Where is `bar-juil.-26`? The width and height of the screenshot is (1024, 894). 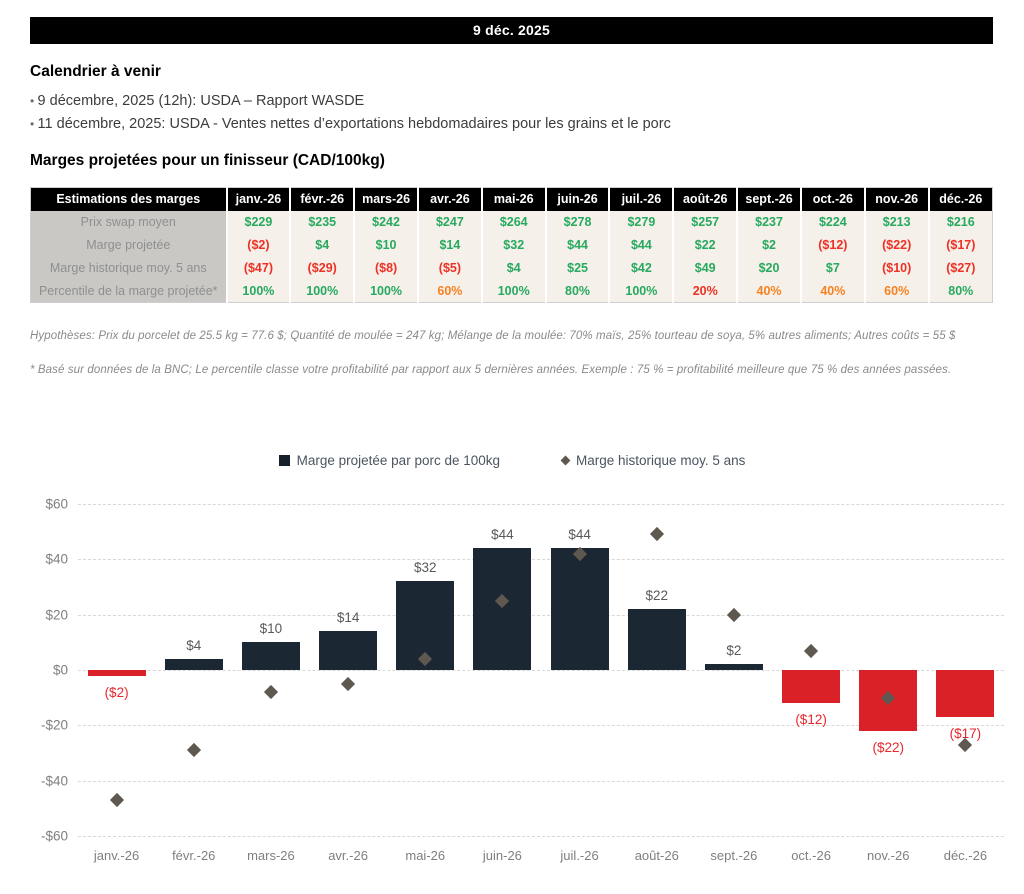
bar-juil.-26 is located at coordinates (579, 609).